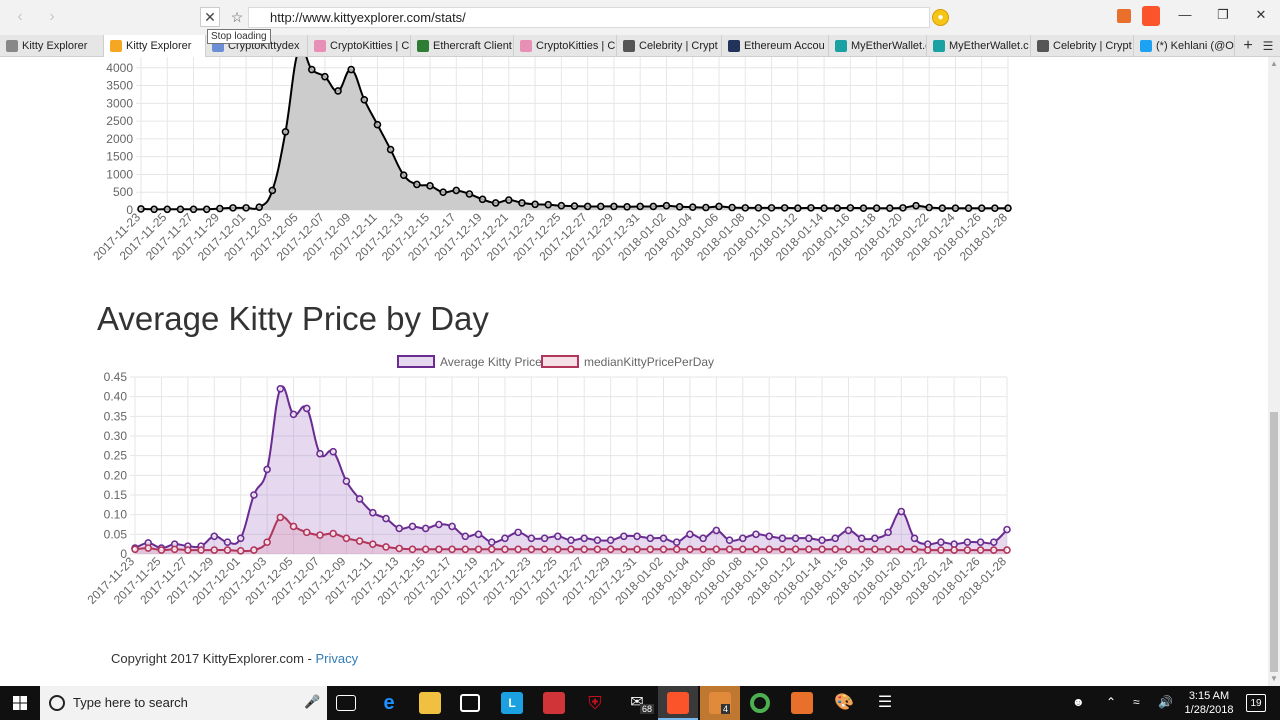 The image size is (1280, 725). I want to click on tab-label: Ethercraft Client, so click(472, 46).